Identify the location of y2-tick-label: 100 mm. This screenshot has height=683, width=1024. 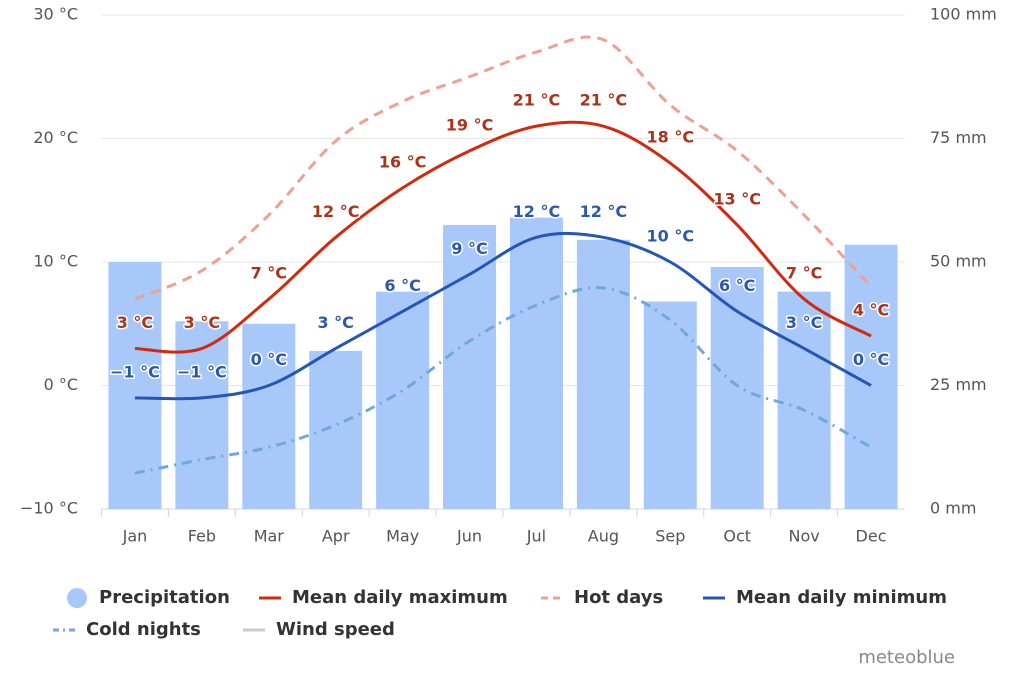
(963, 14).